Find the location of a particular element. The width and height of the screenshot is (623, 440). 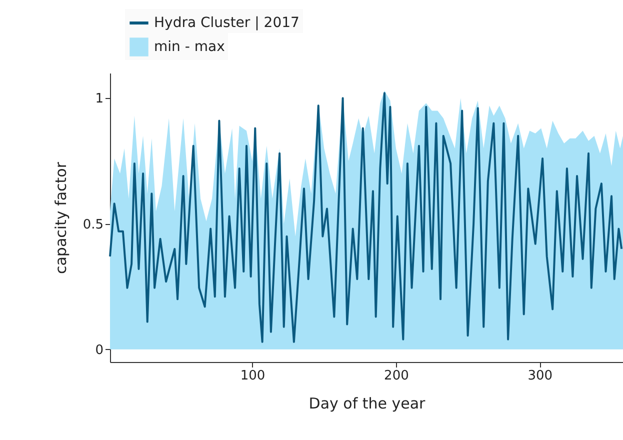

x-tick-label: 100 is located at coordinates (253, 376).